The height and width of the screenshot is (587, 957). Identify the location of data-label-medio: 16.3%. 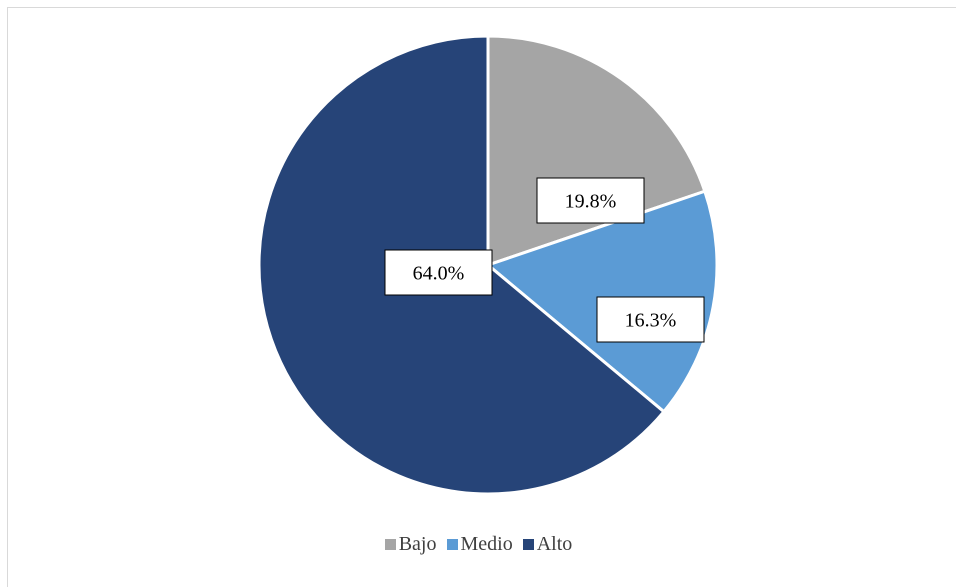
(650, 319).